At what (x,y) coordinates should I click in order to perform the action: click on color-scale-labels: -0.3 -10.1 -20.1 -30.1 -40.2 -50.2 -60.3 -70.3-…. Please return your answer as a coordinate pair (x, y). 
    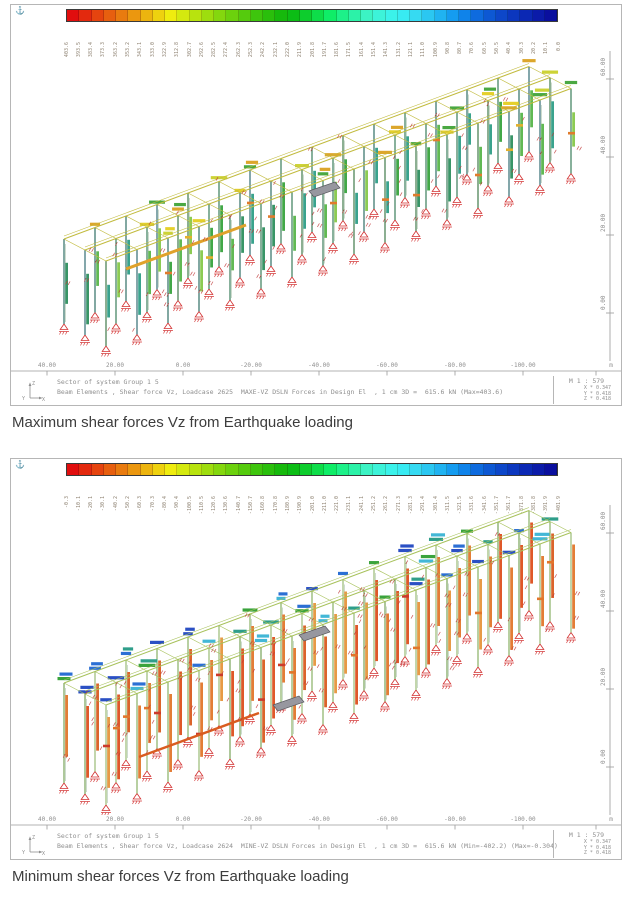
    Looking at the image, I should click on (312, 505).